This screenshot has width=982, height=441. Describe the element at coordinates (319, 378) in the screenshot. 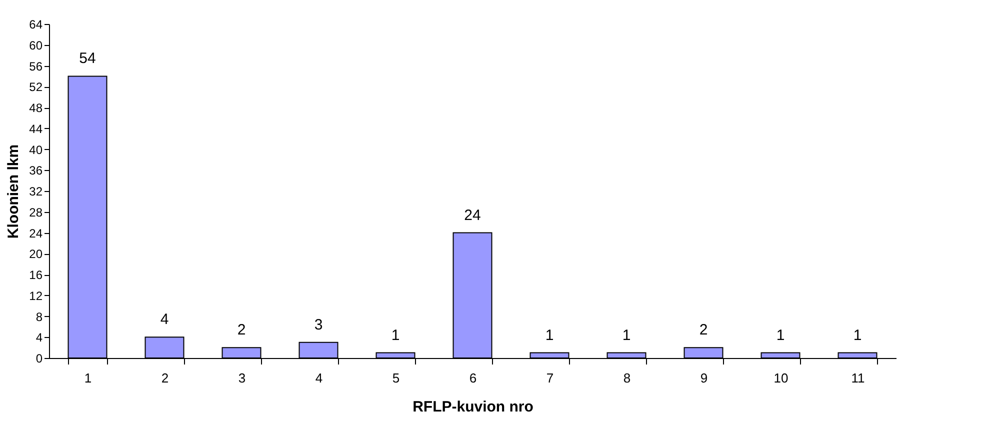

I see `x-tick-label: 4` at that location.